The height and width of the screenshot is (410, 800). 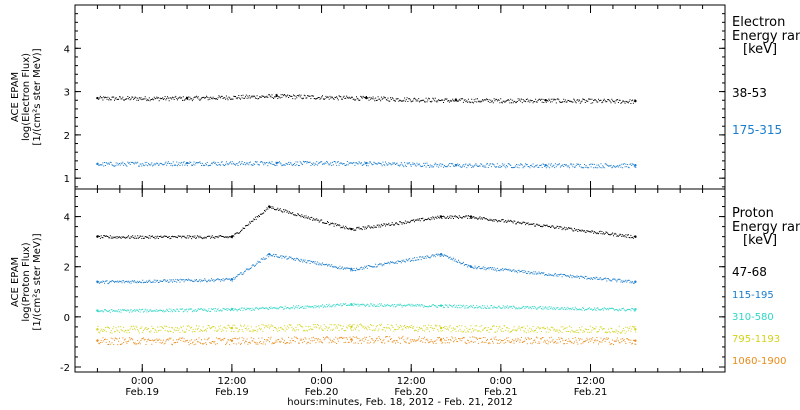 What do you see at coordinates (67, 93) in the screenshot?
I see `y-tick-label: 3` at bounding box center [67, 93].